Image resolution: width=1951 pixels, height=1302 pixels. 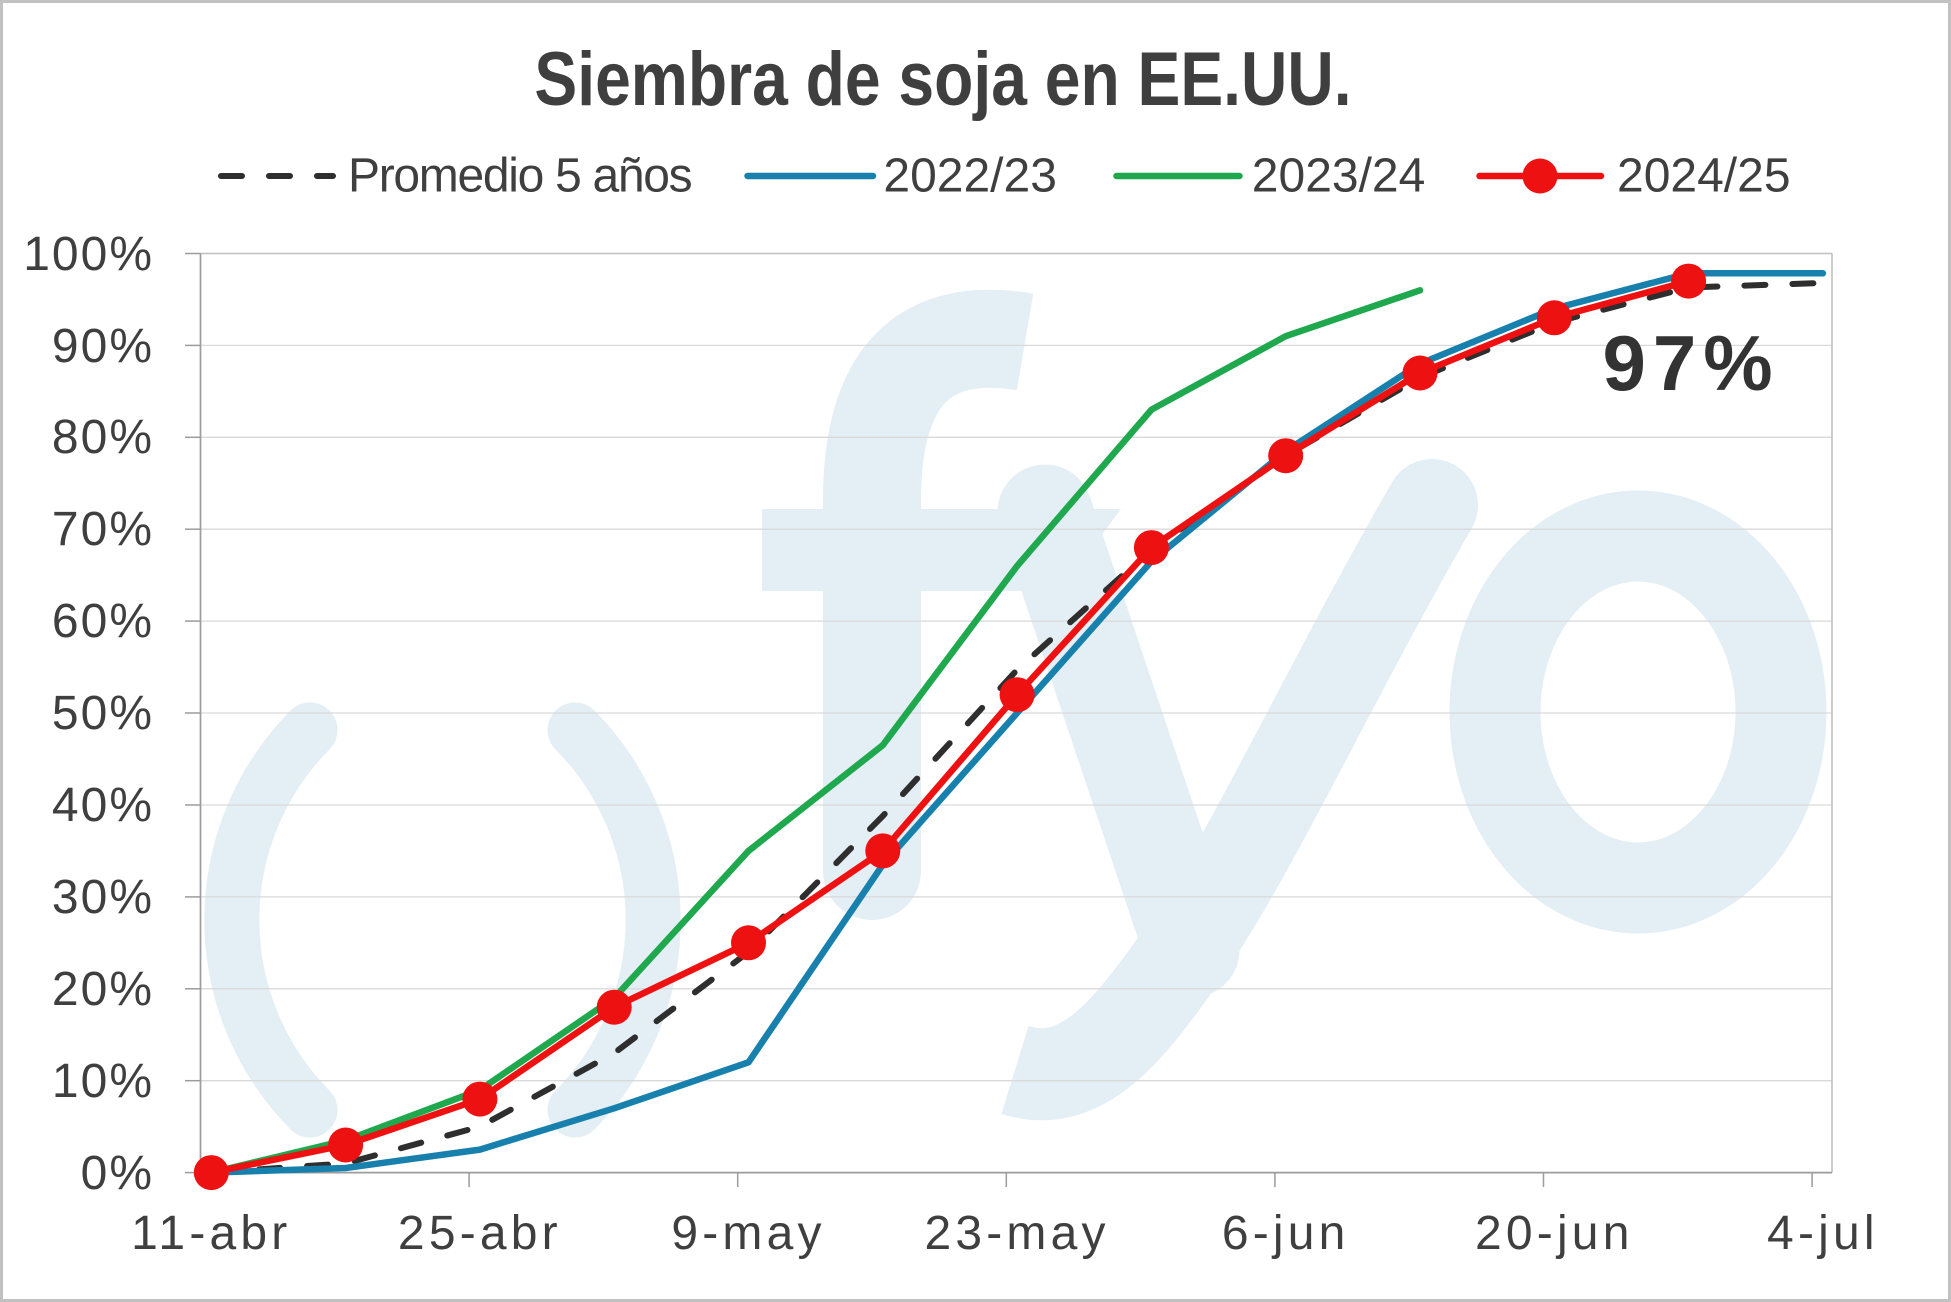 What do you see at coordinates (103, 1081) in the screenshot?
I see `svg-text: 10%` at bounding box center [103, 1081].